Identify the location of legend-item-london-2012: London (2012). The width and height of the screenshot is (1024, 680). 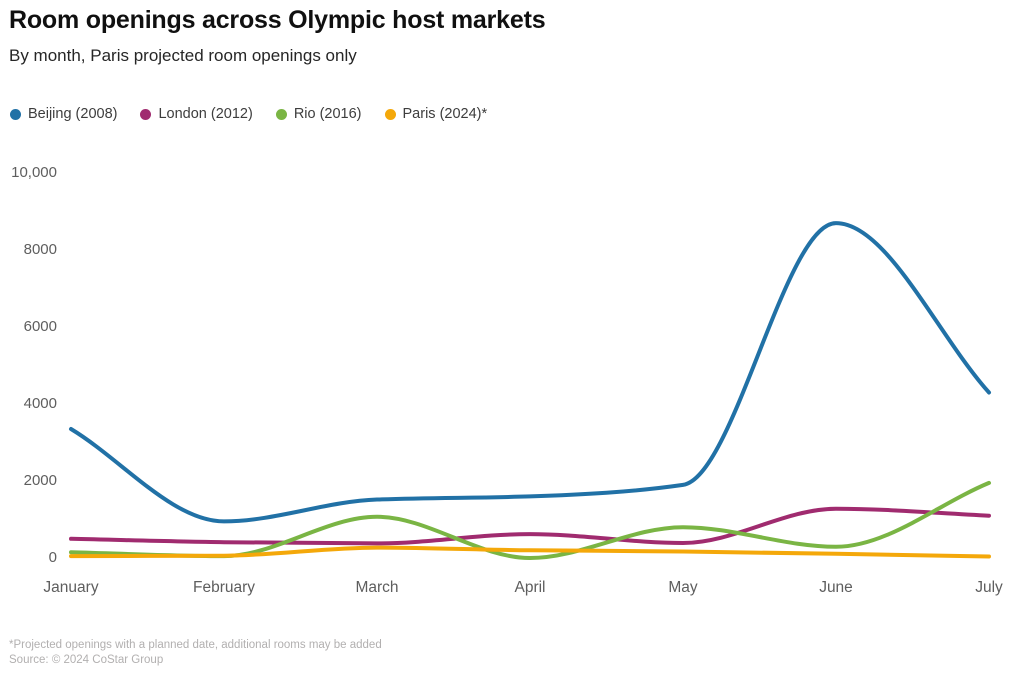
(196, 114).